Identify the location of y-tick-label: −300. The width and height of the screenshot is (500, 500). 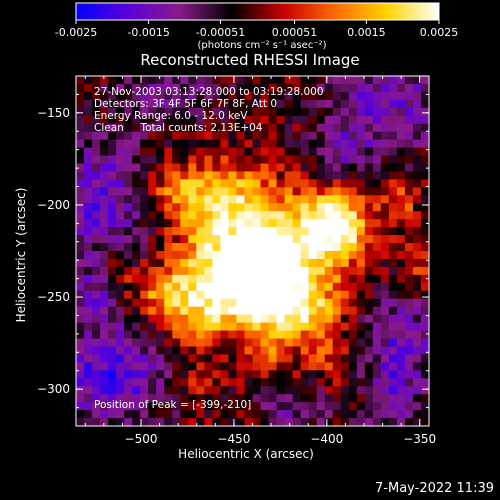
(53, 389).